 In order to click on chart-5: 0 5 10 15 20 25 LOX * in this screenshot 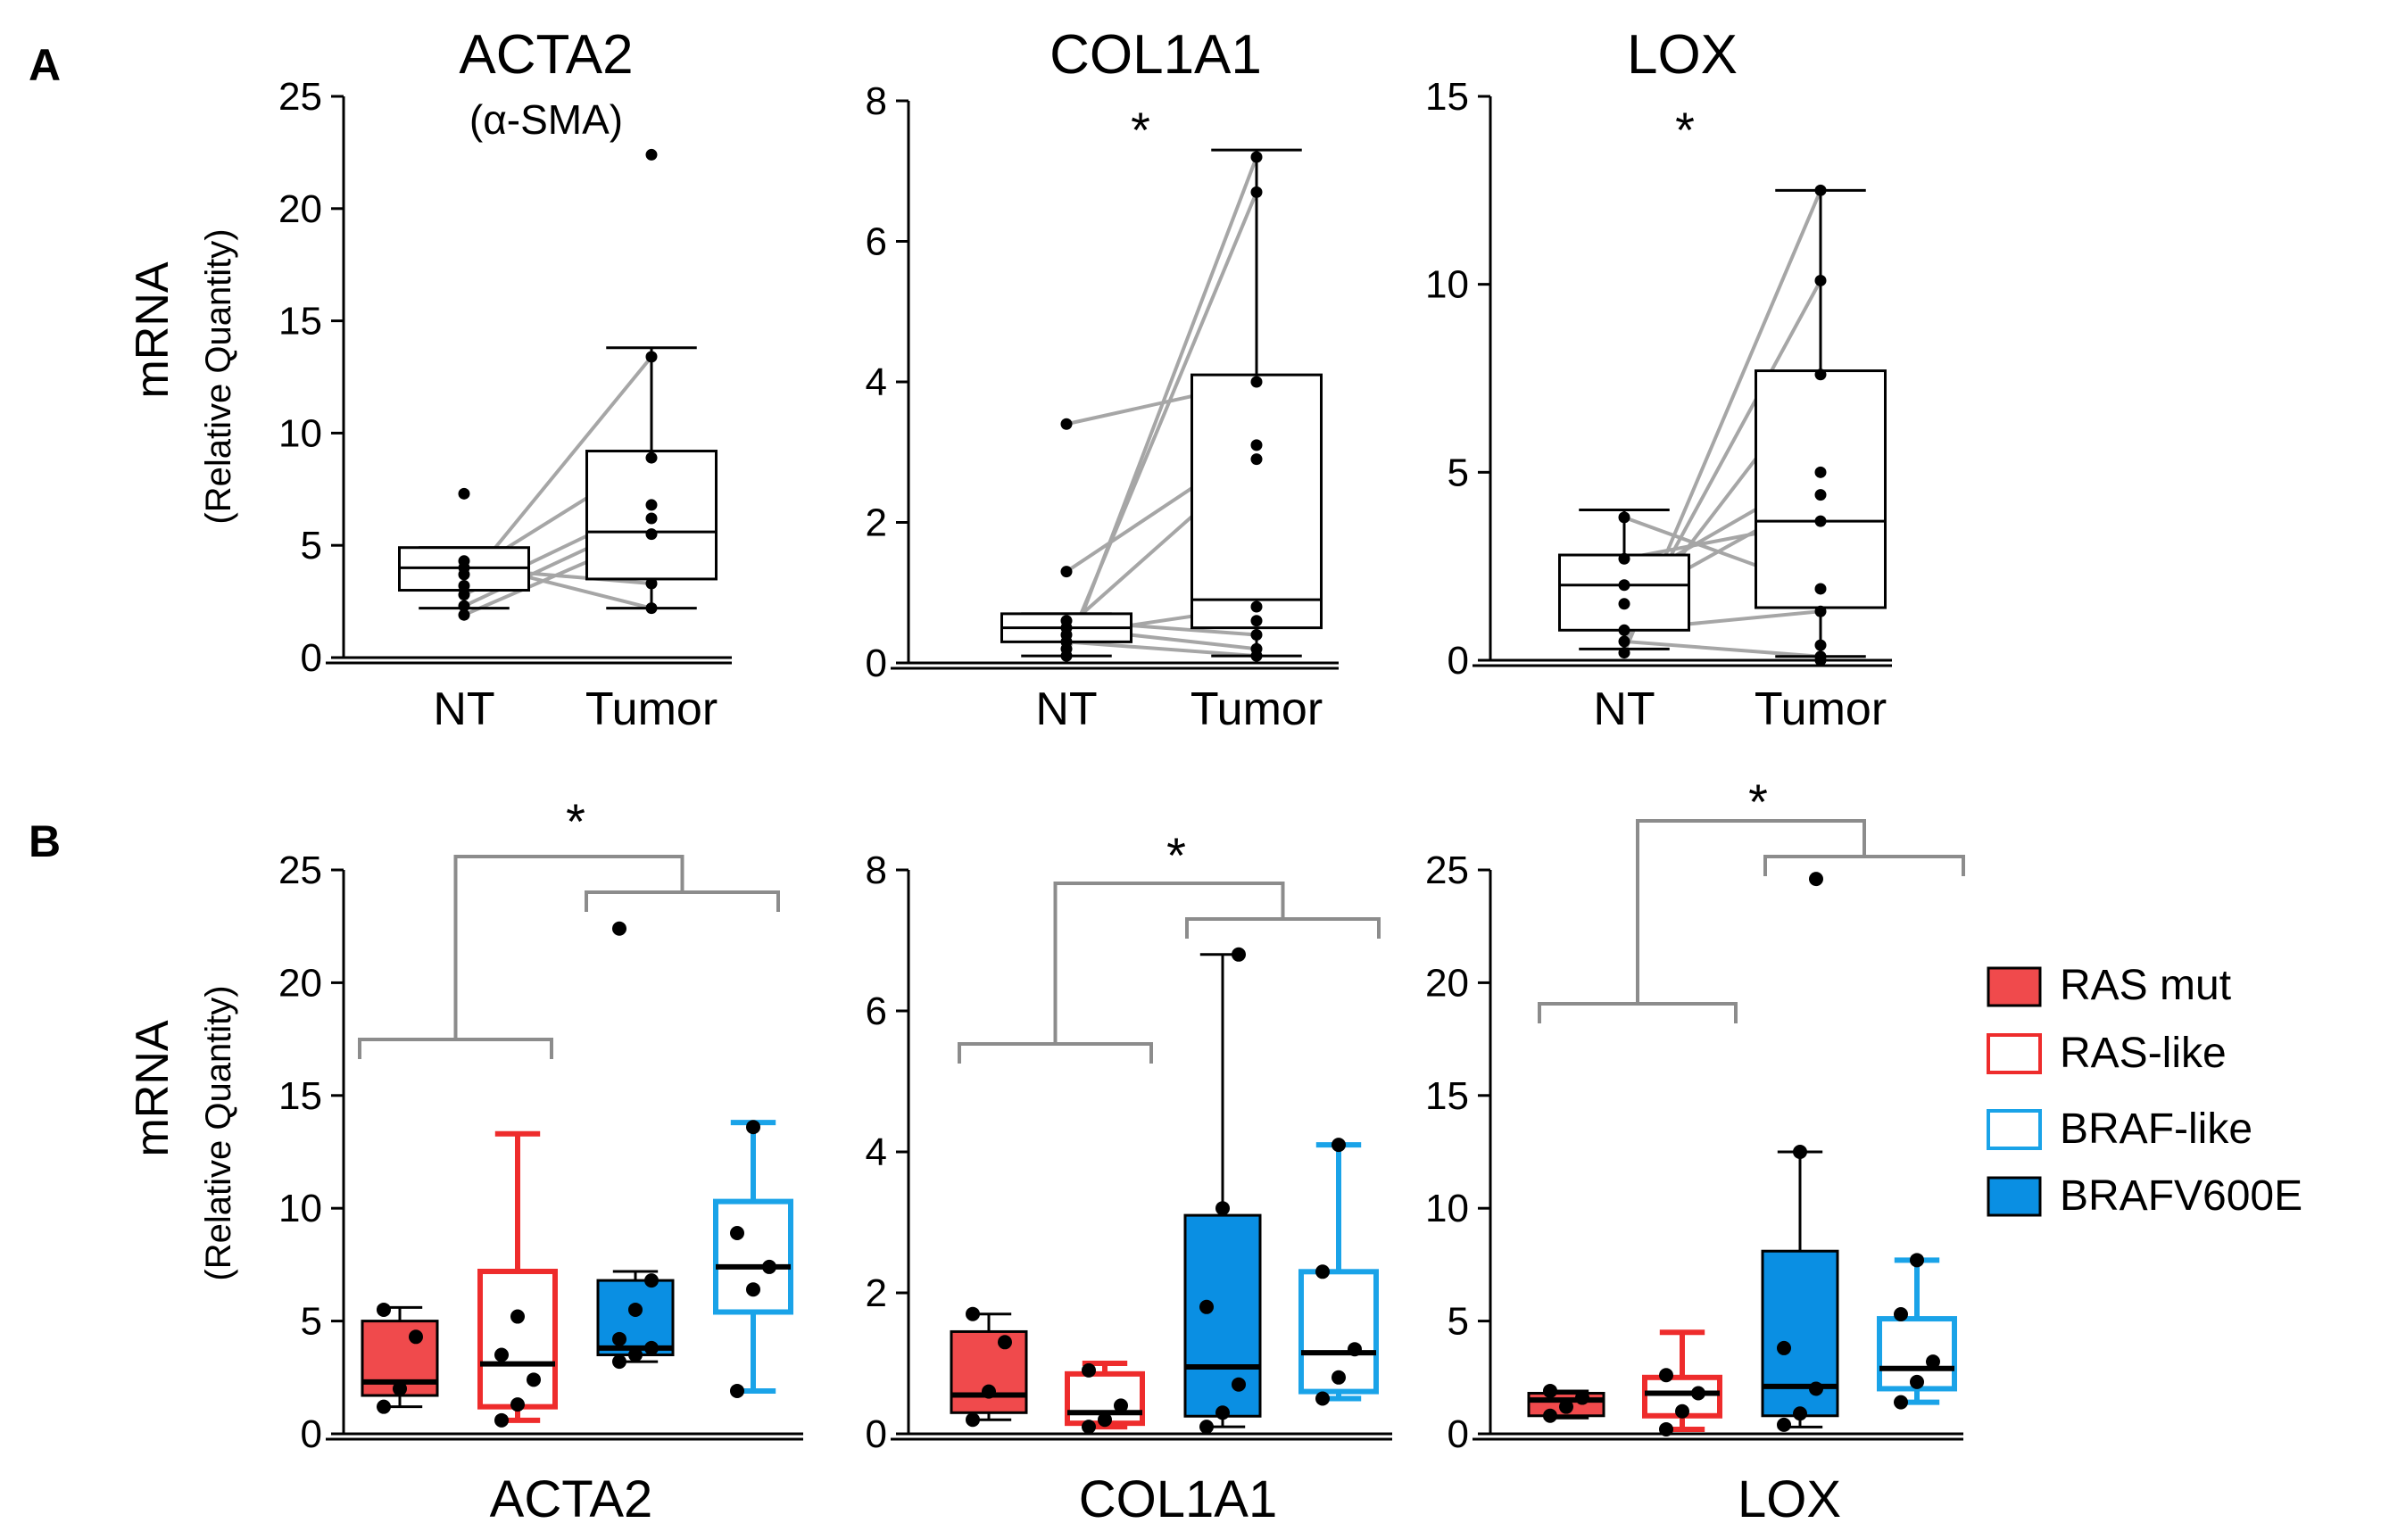, I will do `click(1695, 1151)`.